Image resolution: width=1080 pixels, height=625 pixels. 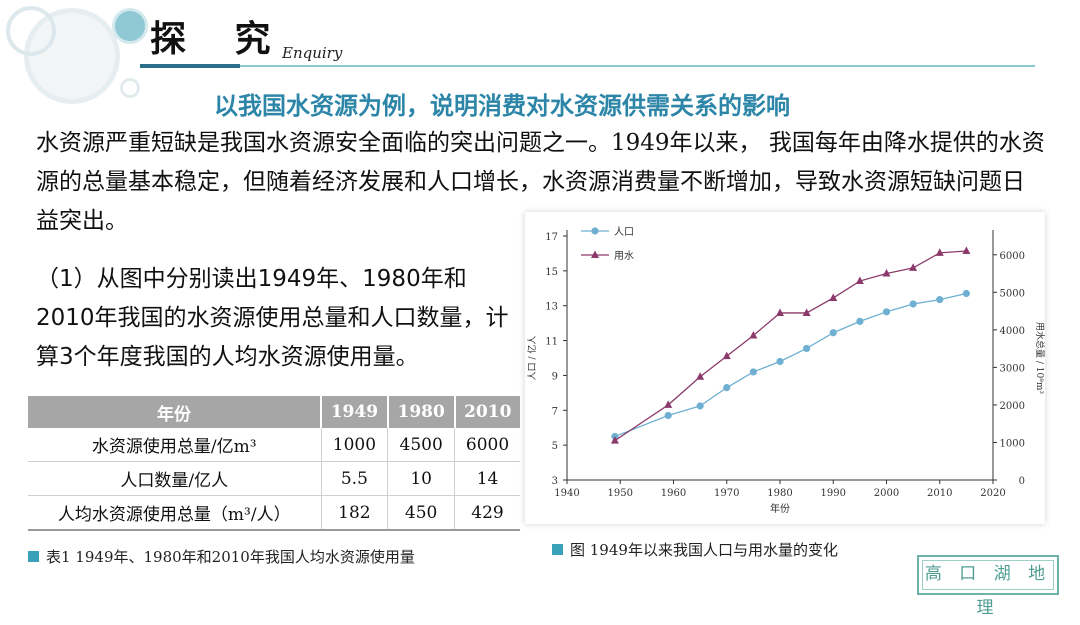 What do you see at coordinates (704, 550) in the screenshot?
I see `chart-caption-text: 图 1949年以来我国人口与用水量的变化` at bounding box center [704, 550].